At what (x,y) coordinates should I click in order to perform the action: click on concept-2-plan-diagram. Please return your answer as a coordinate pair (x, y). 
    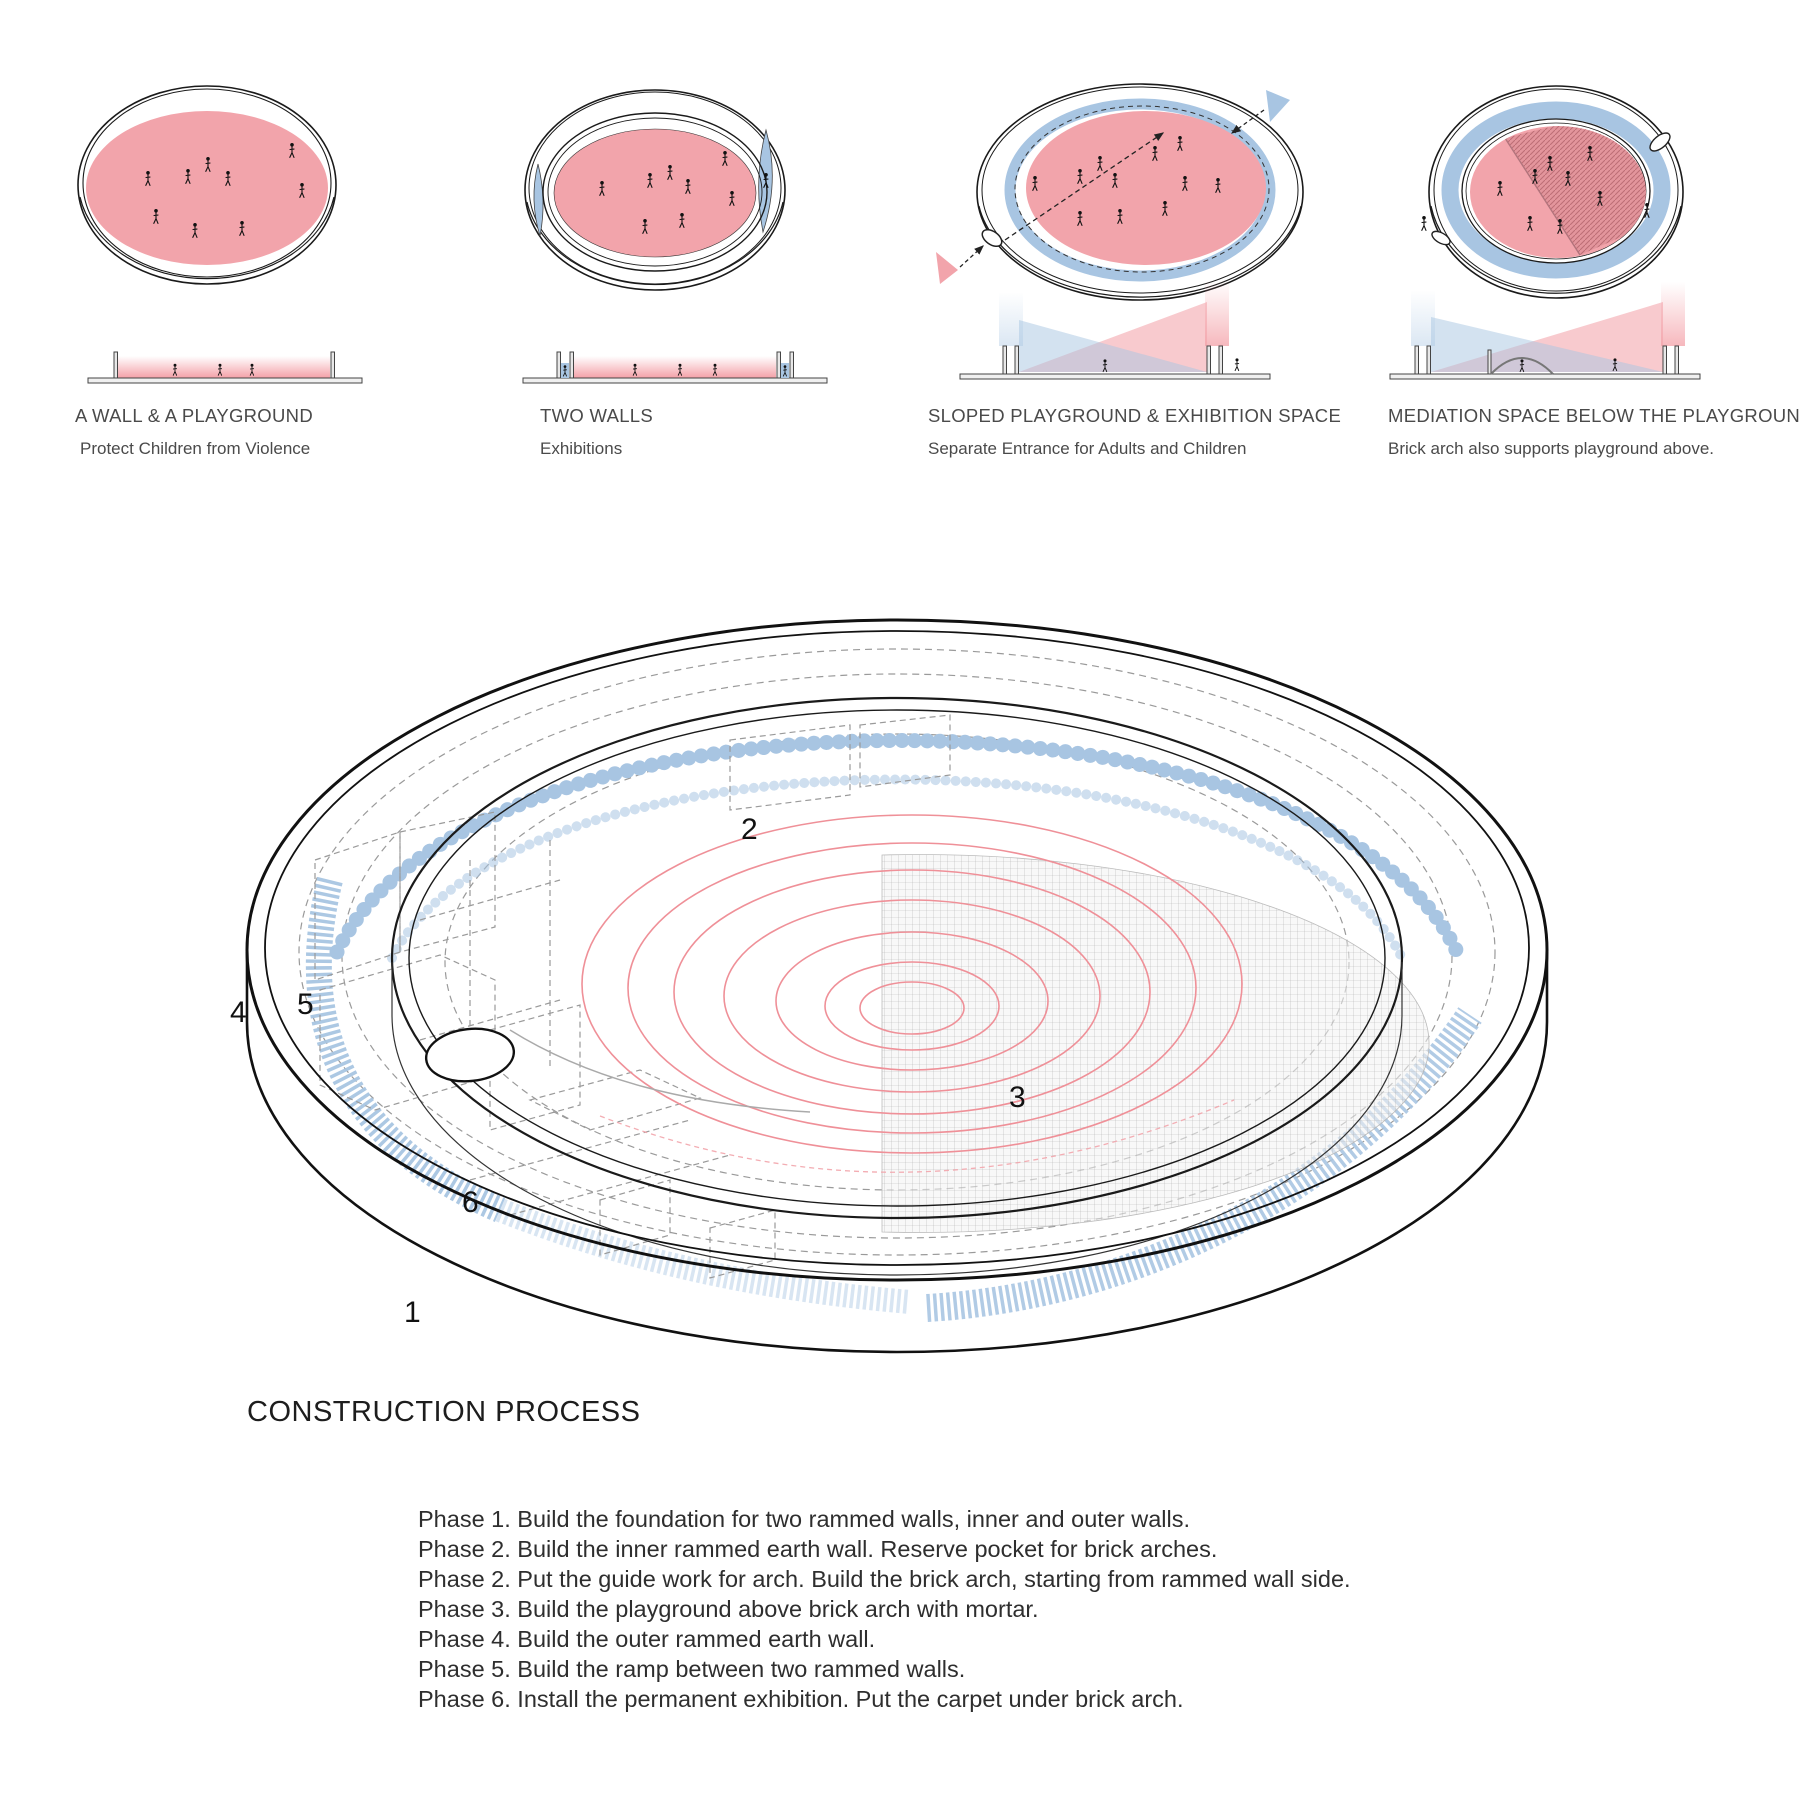
    Looking at the image, I should click on (655, 190).